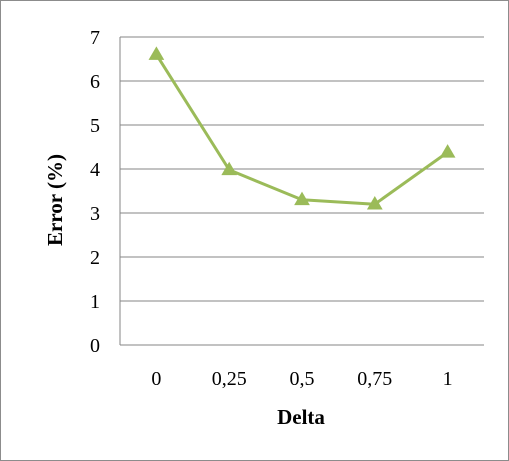 The width and height of the screenshot is (509, 461). I want to click on y-tick-label: 0, so click(95, 346).